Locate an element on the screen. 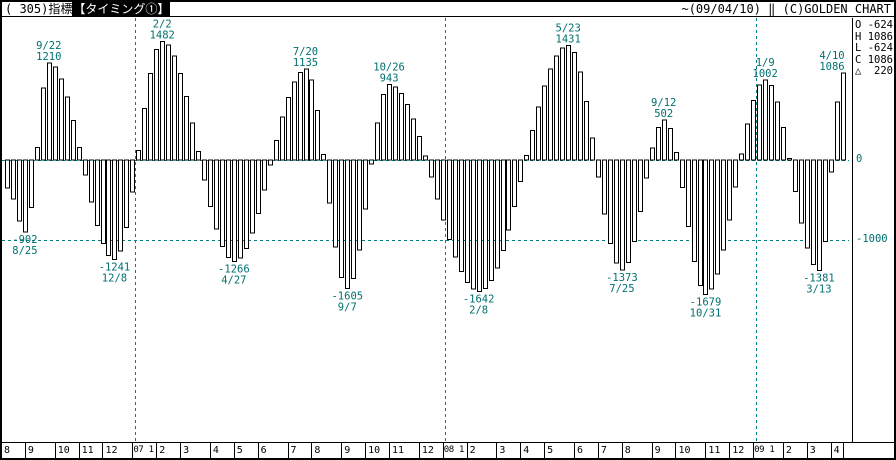 The height and width of the screenshot is (460, 896). axis-month-17-y08-1: 08 1 is located at coordinates (456, 450).